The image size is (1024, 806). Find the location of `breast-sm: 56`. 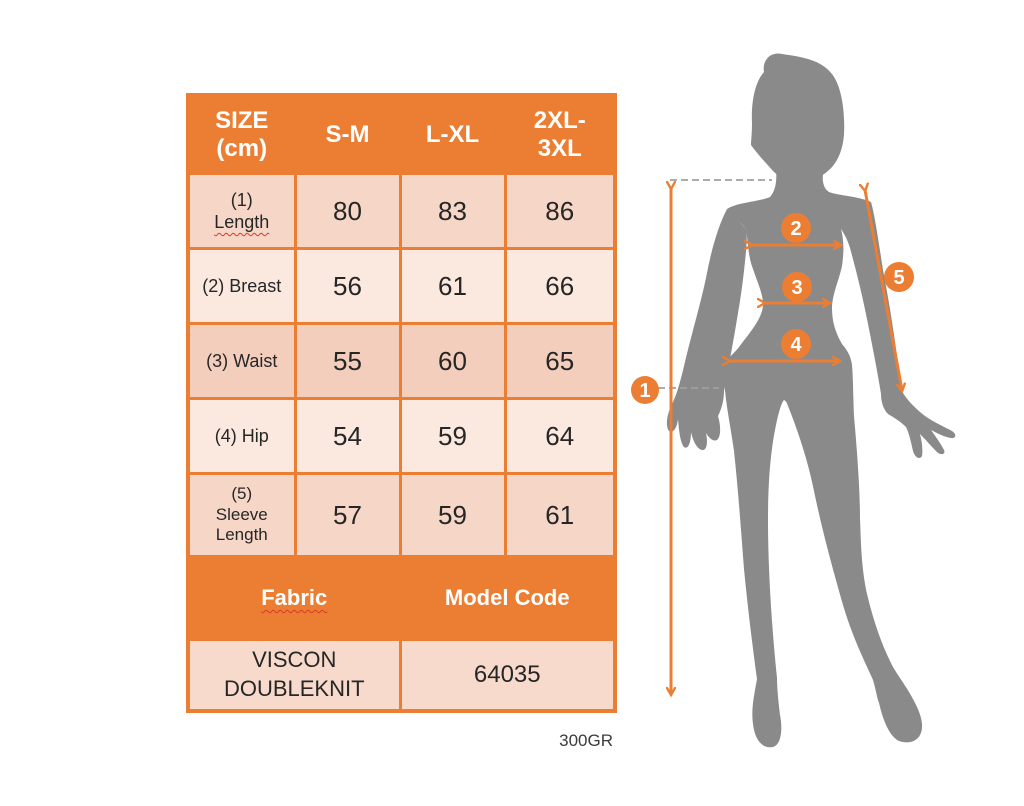

breast-sm: 56 is located at coordinates (347, 286).